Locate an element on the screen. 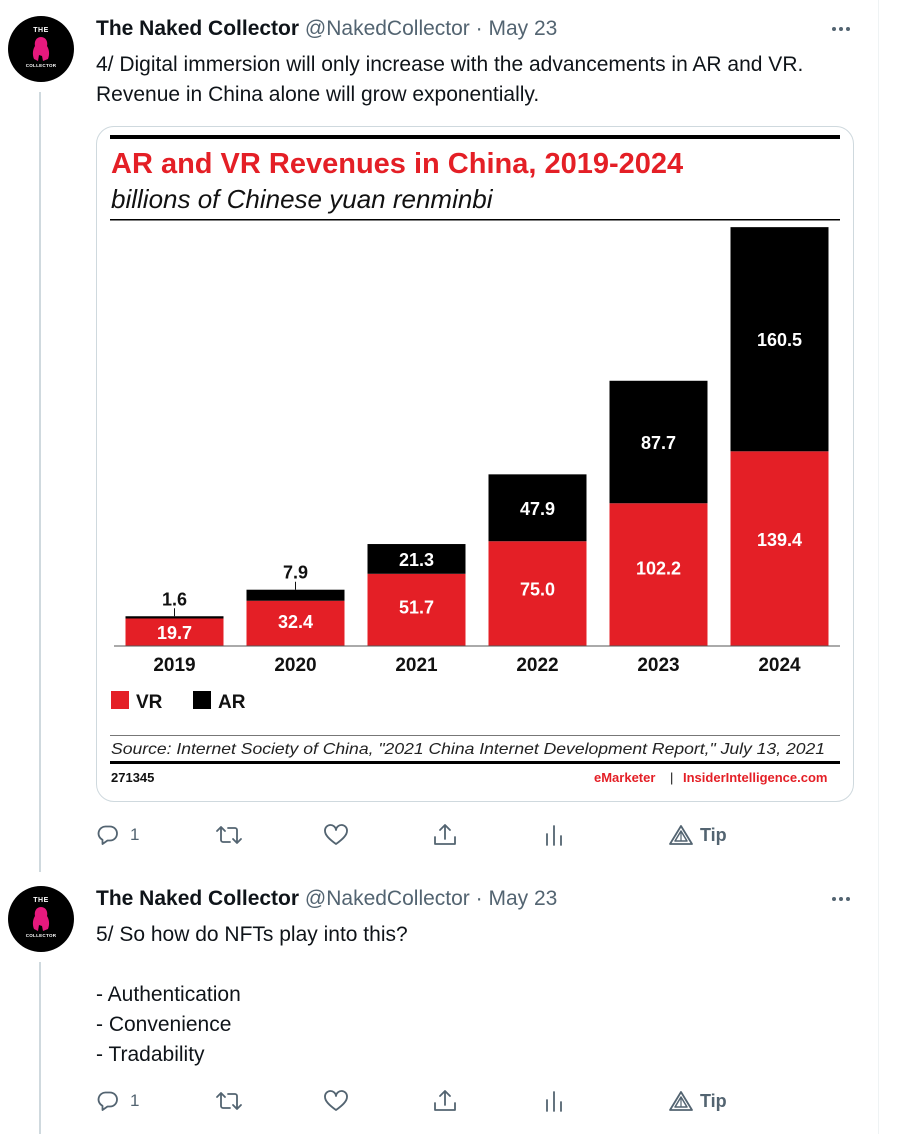 The height and width of the screenshot is (1134, 914). legend-ar-swatch is located at coordinates (202, 700).